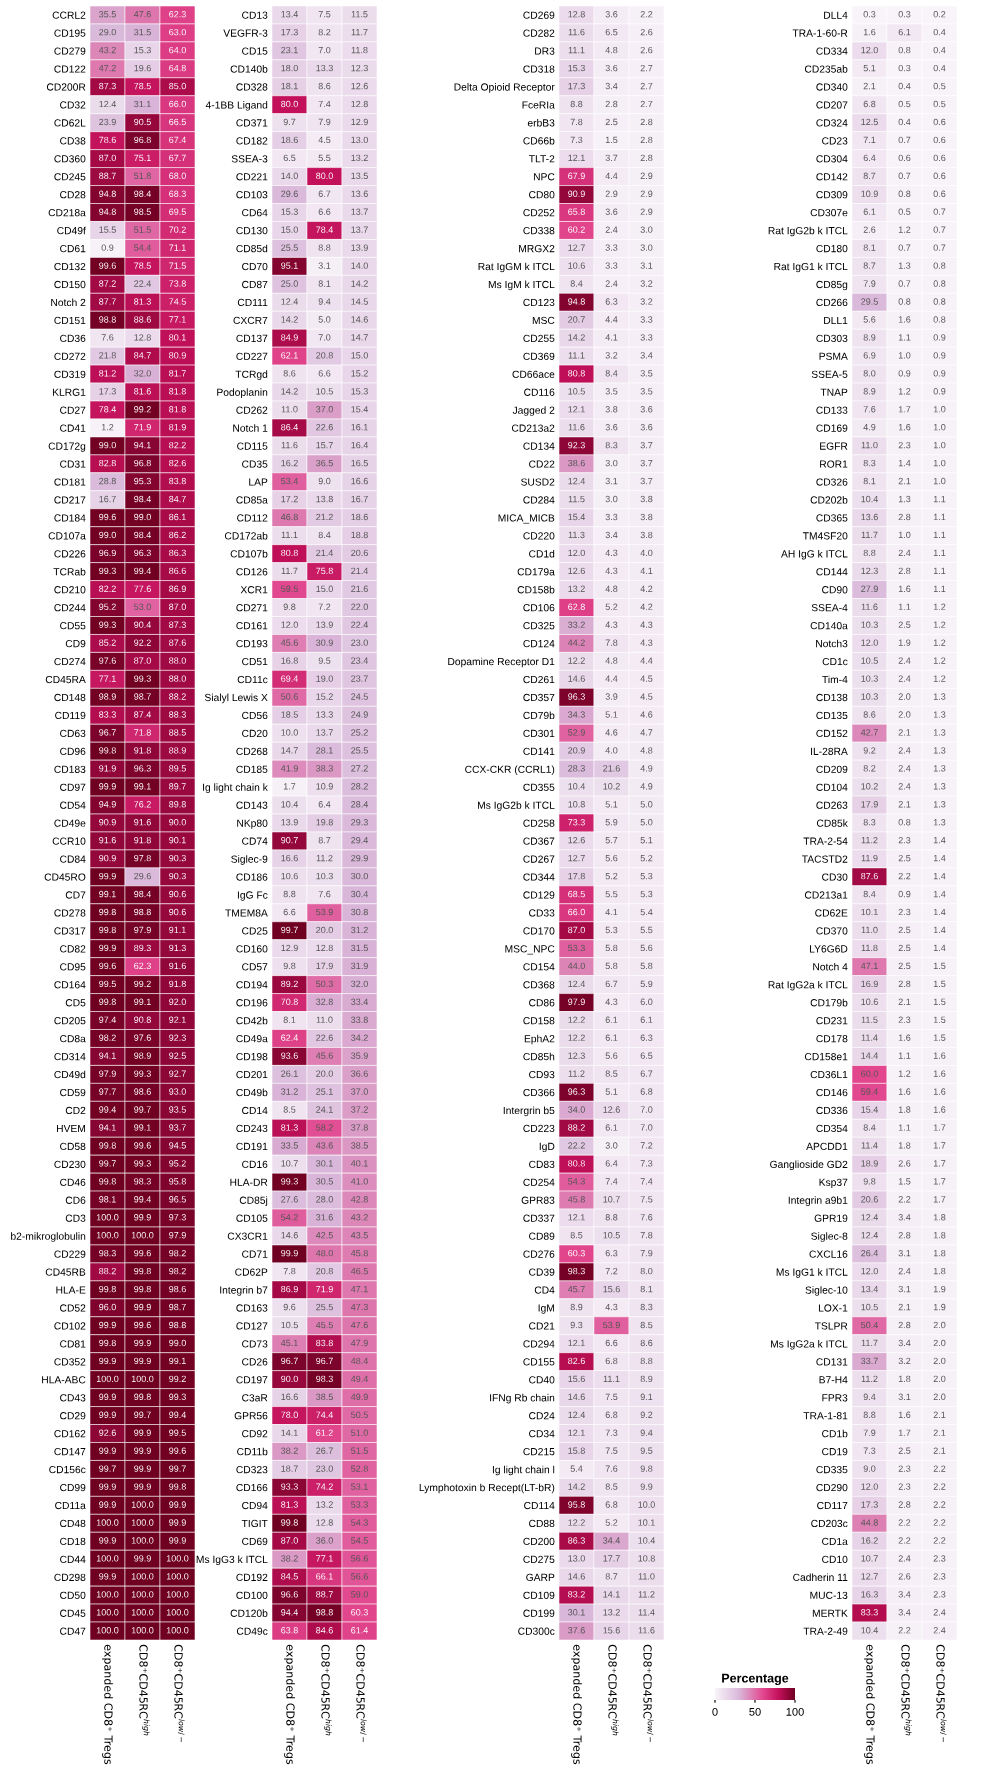 The image size is (985, 1787). What do you see at coordinates (73, 195) in the screenshot?
I see `y-tick-label: CD28` at bounding box center [73, 195].